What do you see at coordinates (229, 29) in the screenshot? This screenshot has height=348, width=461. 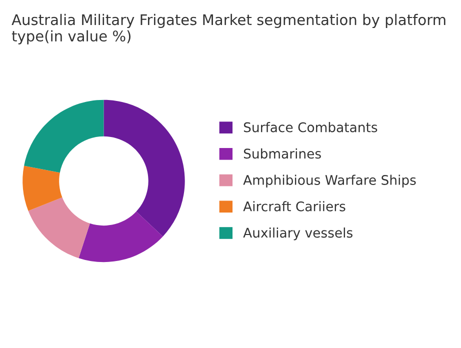 I see `chart-title: Australia Military Frigates Market segmentation by platform type(in value %)` at bounding box center [229, 29].